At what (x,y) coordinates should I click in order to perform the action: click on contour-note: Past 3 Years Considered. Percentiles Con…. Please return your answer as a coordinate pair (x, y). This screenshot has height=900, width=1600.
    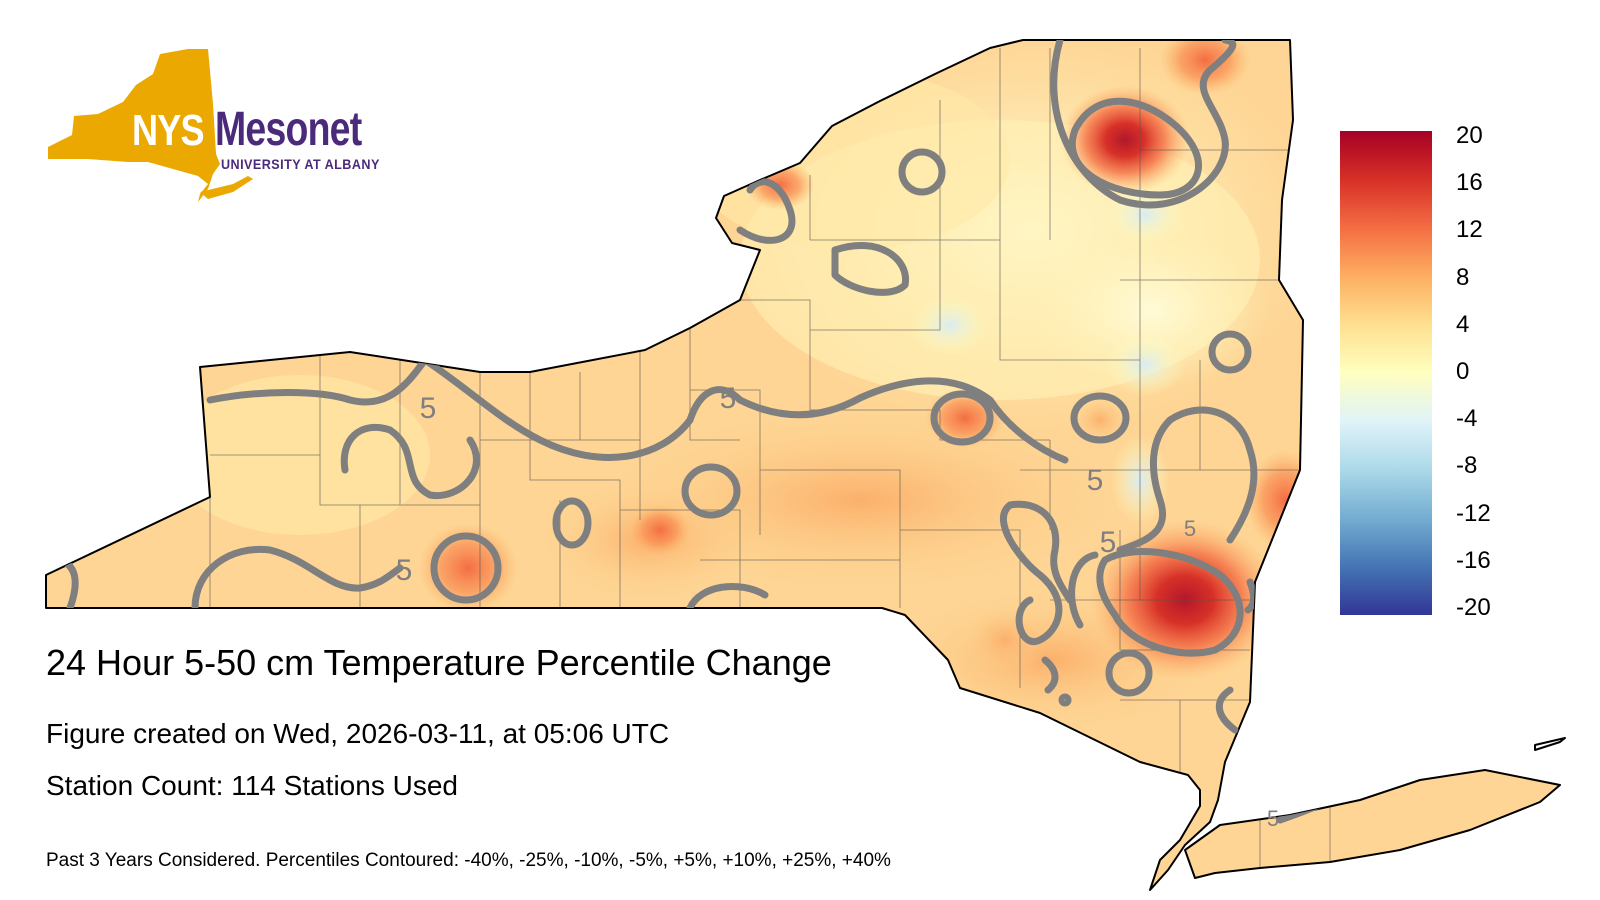
    Looking at the image, I should click on (468, 860).